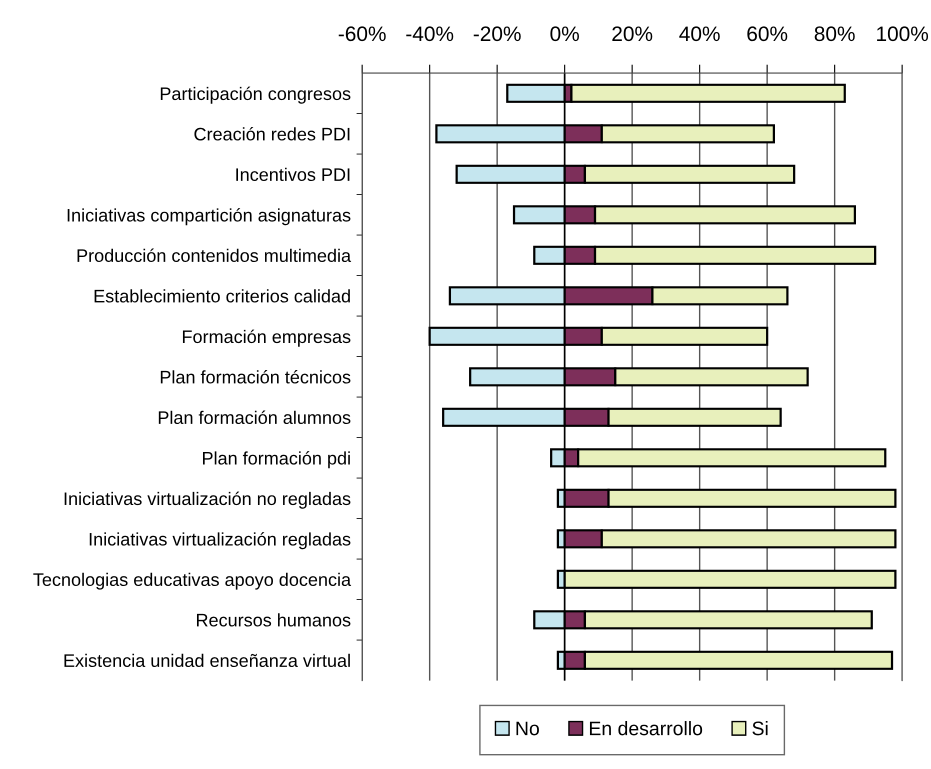  What do you see at coordinates (207, 661) in the screenshot?
I see `y-tick-label: Existencia unidad enseñanza virtual` at bounding box center [207, 661].